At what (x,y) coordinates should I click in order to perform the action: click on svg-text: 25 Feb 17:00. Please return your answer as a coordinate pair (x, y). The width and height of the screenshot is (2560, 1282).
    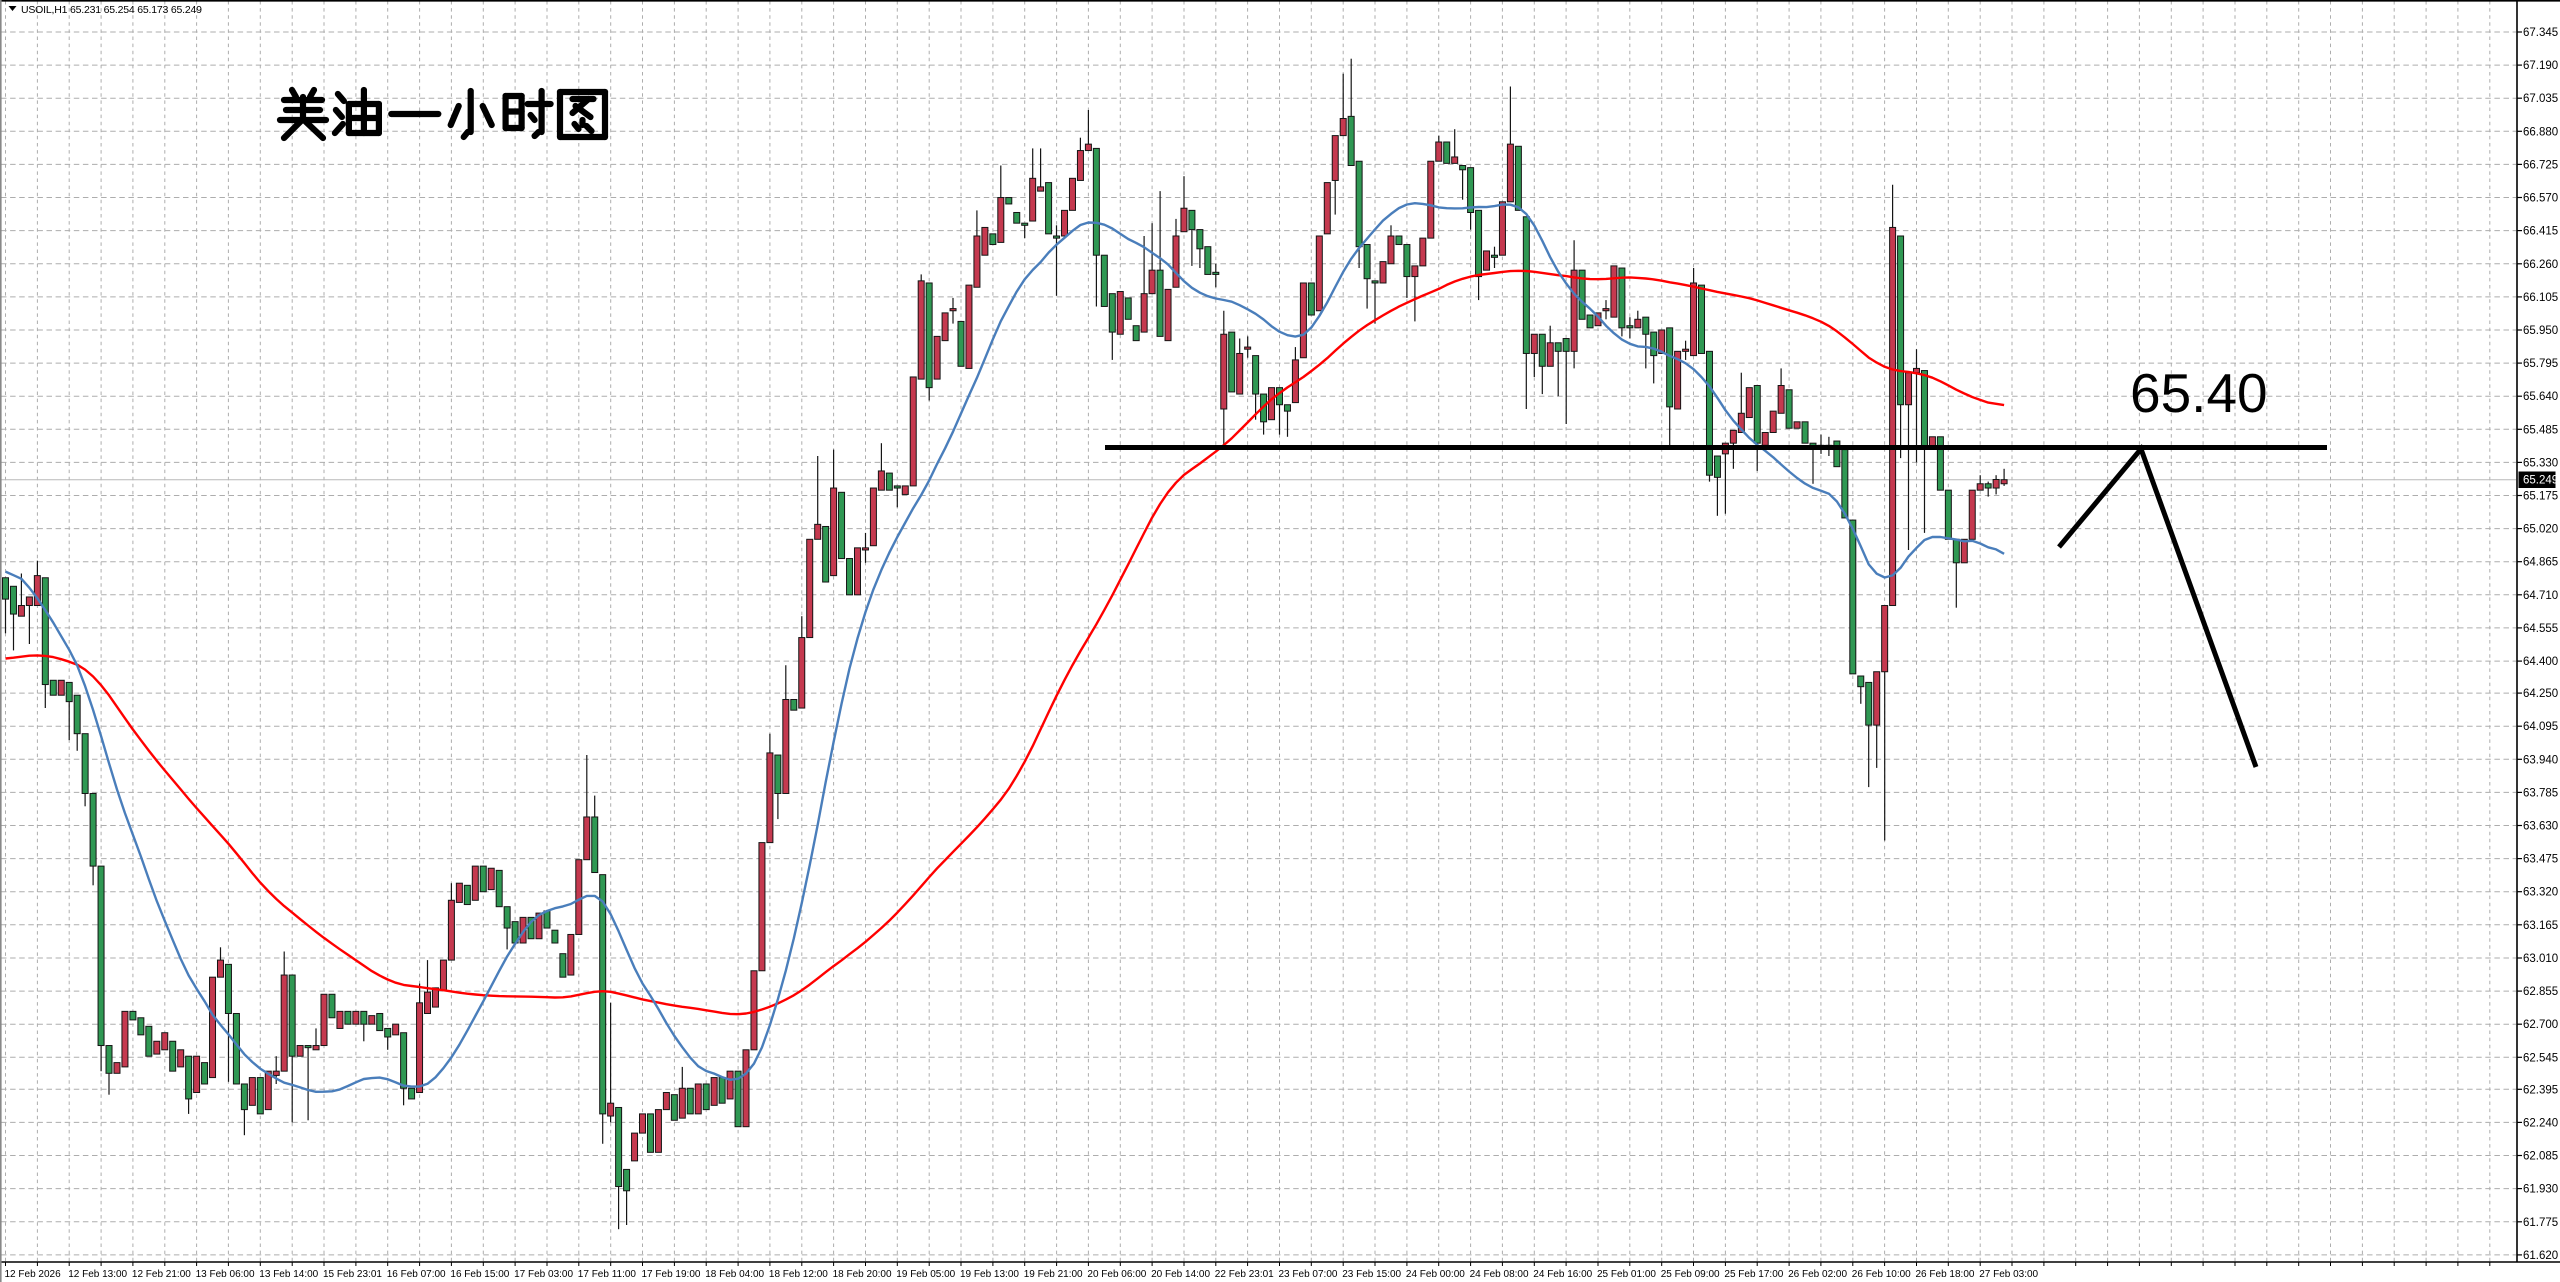
    Looking at the image, I should click on (1753, 1274).